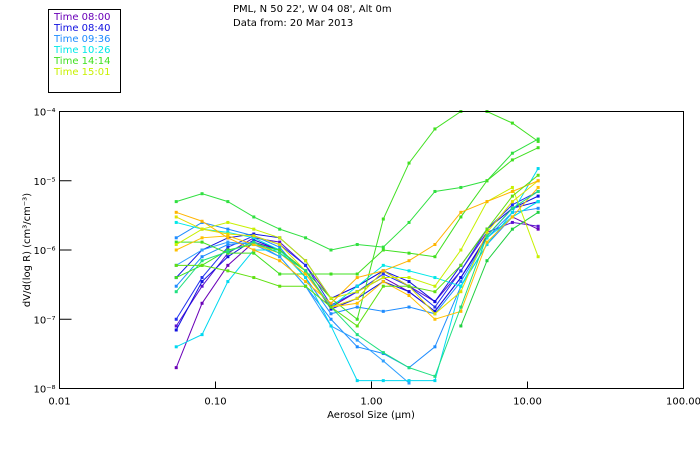 Image resolution: width=700 pixels, height=450 pixels. What do you see at coordinates (44, 320) in the screenshot?
I see `y-tick-label: 10⁻⁷` at bounding box center [44, 320].